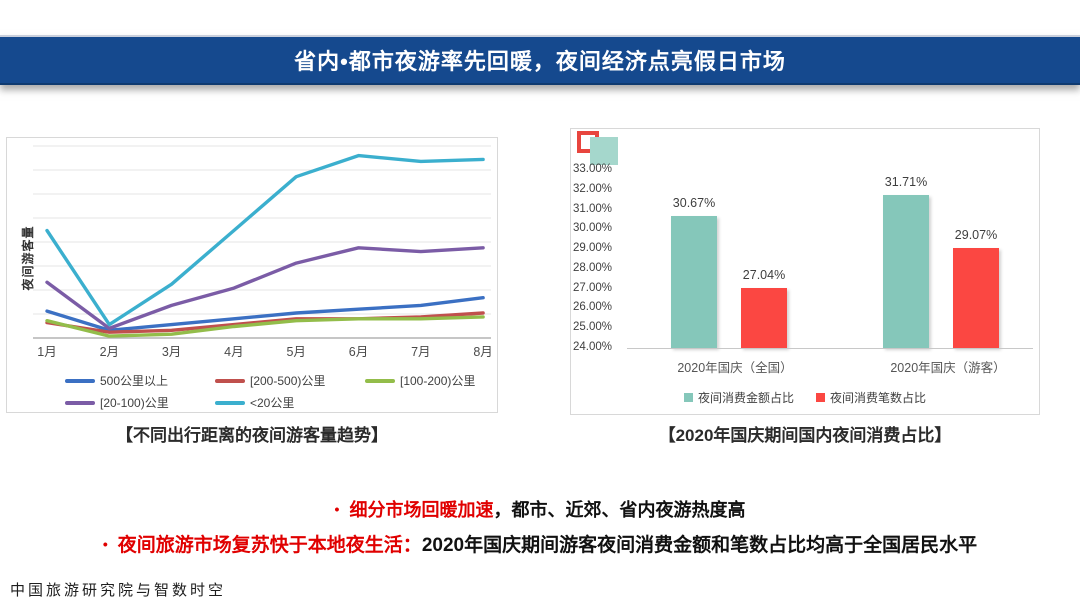  I want to click on corner-marker-teal-square, so click(604, 151).